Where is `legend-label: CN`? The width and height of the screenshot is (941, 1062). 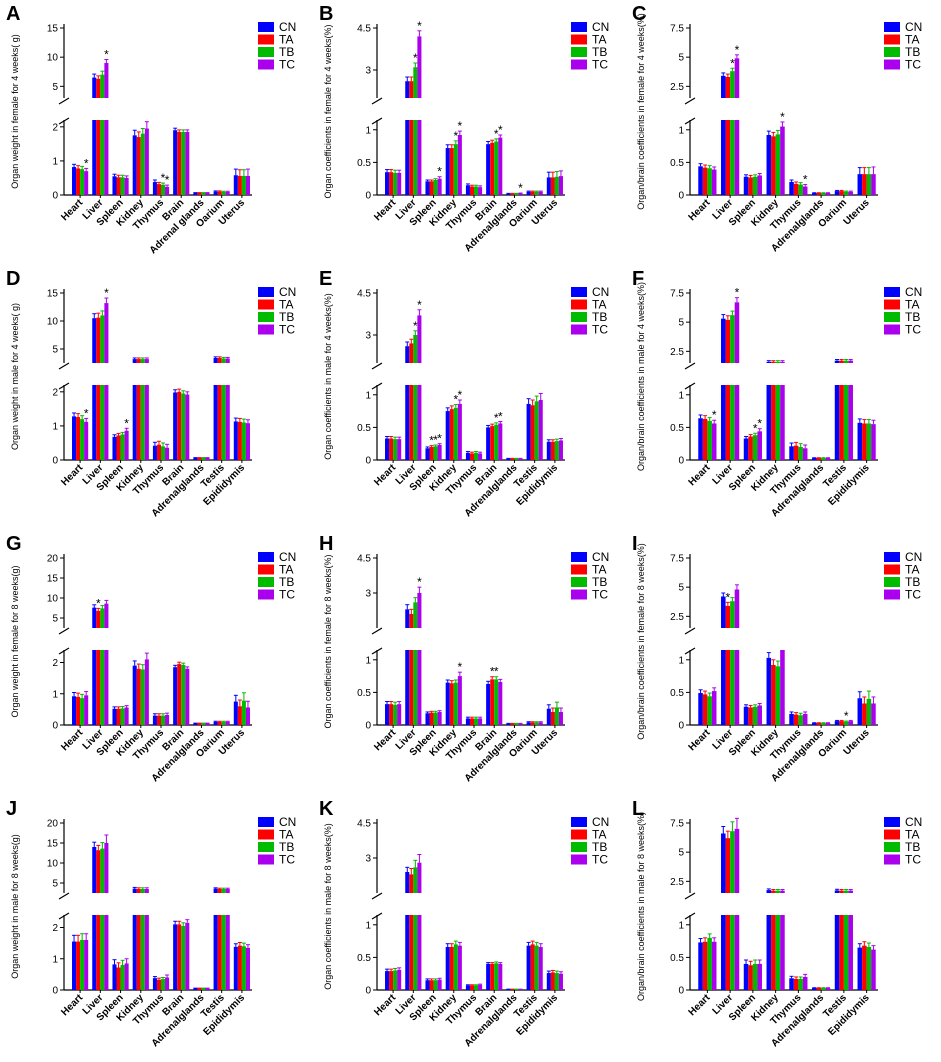
legend-label: CN is located at coordinates (287, 822).